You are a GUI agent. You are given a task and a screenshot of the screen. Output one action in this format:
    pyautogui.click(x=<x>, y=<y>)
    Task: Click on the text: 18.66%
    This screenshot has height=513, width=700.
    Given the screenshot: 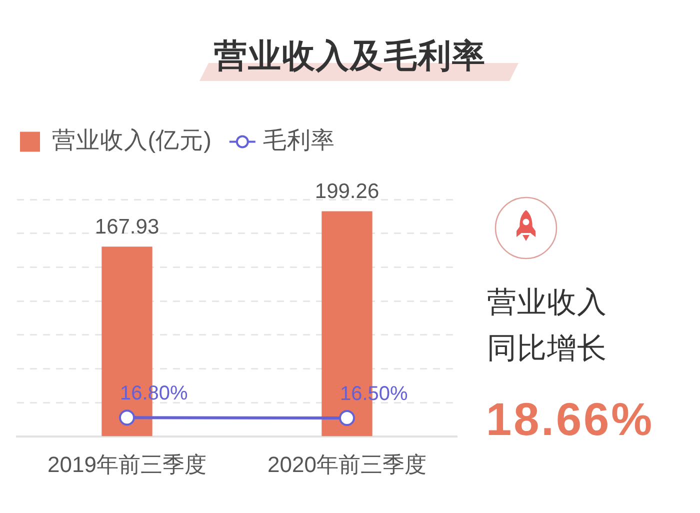 What is the action you would take?
    pyautogui.click(x=570, y=419)
    